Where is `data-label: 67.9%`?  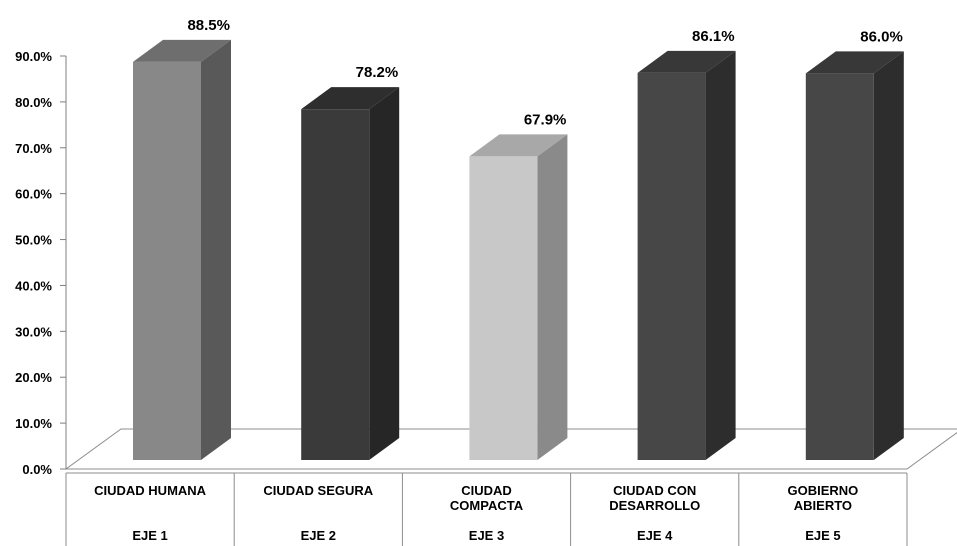 data-label: 67.9% is located at coordinates (545, 119).